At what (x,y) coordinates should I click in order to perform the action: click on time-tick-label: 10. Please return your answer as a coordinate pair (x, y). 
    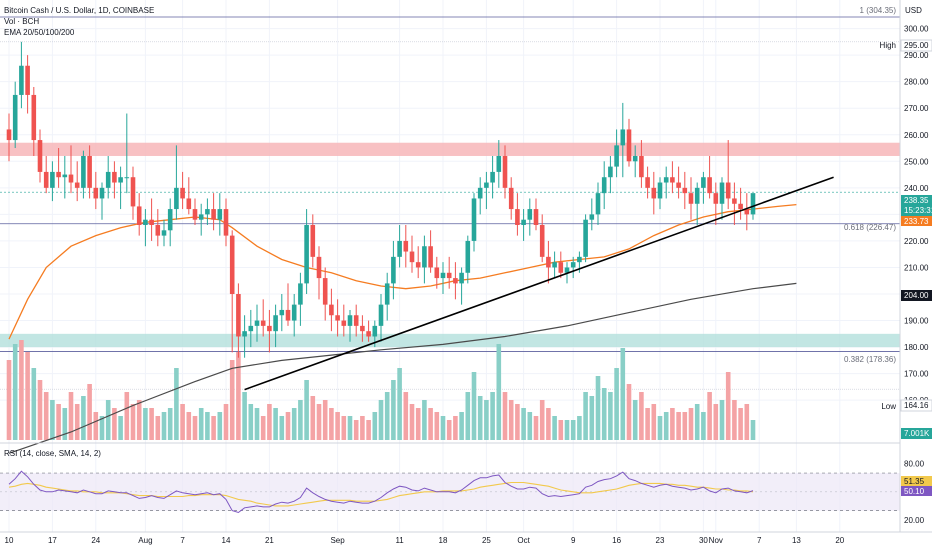
    Looking at the image, I should click on (9, 540).